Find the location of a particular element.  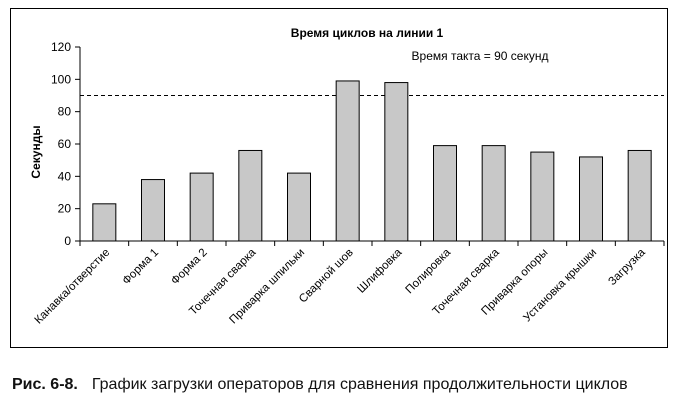

y-tick-label: 100 is located at coordinates (61, 79).